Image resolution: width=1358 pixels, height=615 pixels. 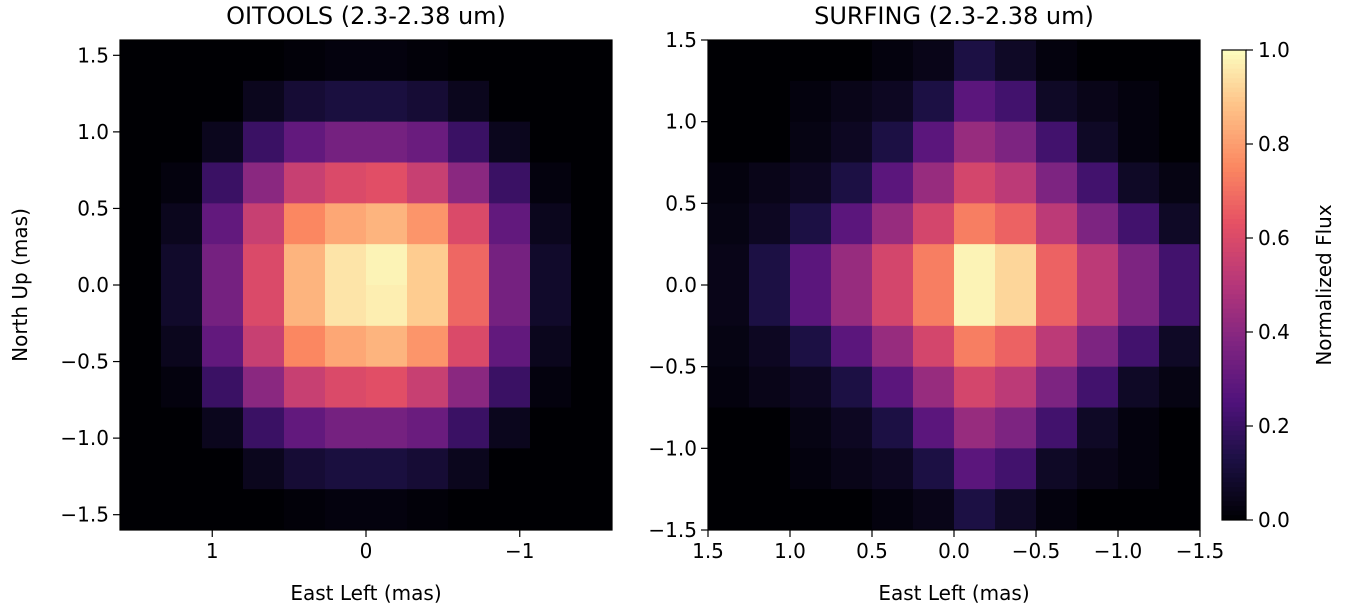 What do you see at coordinates (1234, 285) in the screenshot?
I see `colorbar-frame` at bounding box center [1234, 285].